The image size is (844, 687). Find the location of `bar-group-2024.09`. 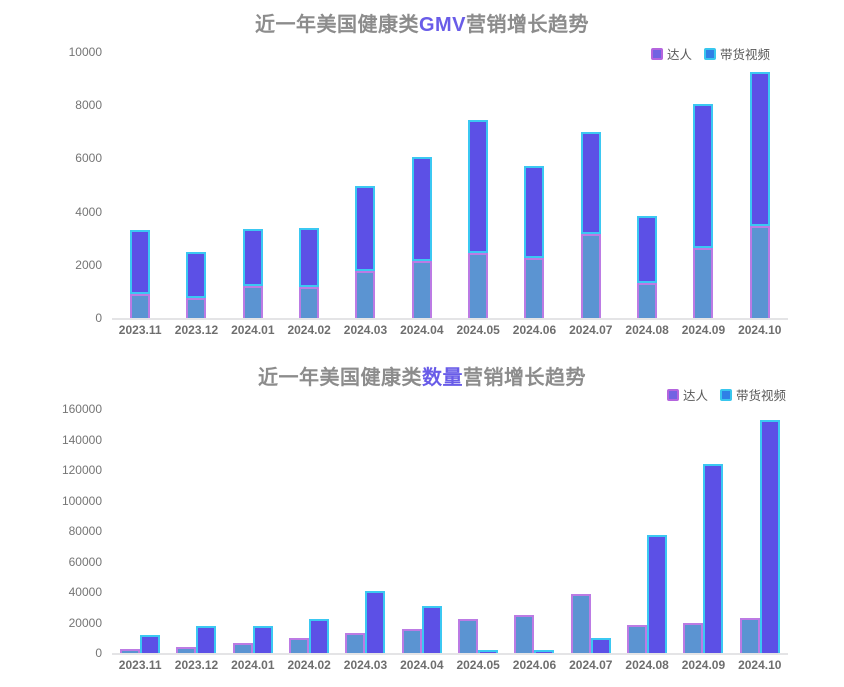

bar-group-2024.09 is located at coordinates (703, 531).